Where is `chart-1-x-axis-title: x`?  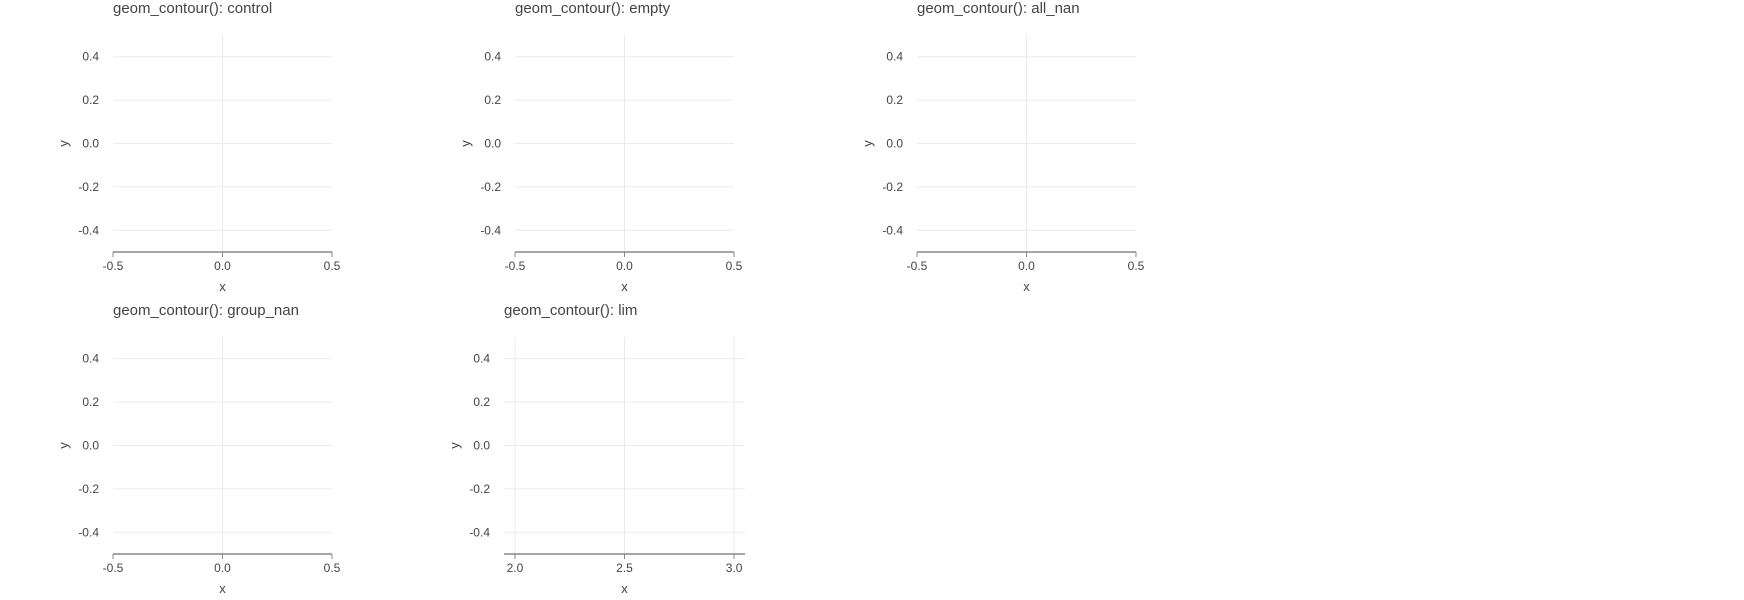
chart-1-x-axis-title: x is located at coordinates (624, 286).